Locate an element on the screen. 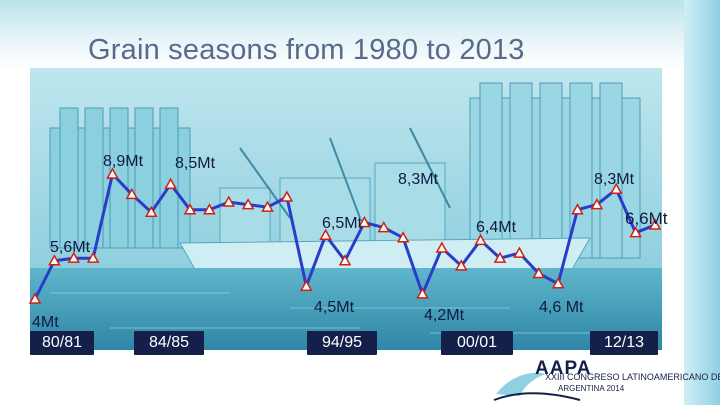 The image size is (720, 405). season-marker: 00/01 is located at coordinates (477, 343).